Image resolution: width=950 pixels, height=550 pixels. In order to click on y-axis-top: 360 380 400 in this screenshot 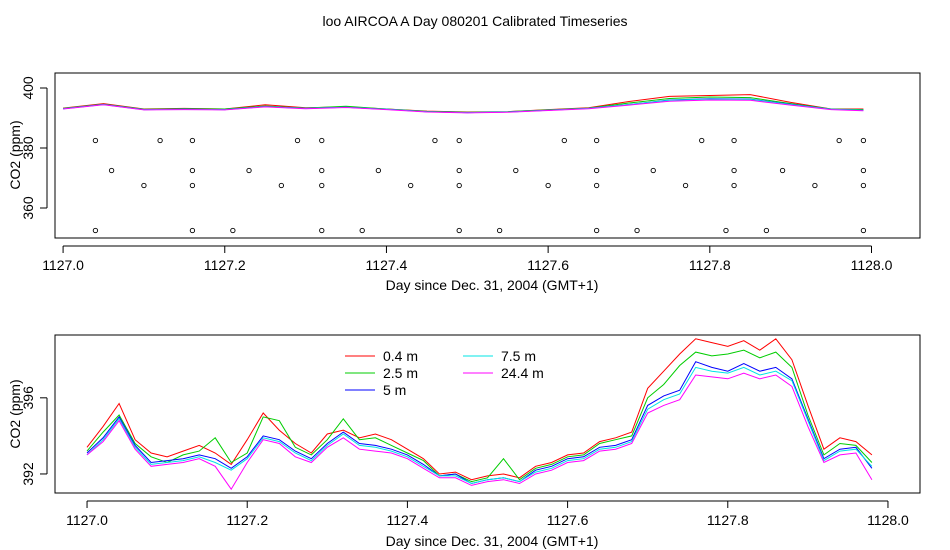, I will do `click(34, 148)`.